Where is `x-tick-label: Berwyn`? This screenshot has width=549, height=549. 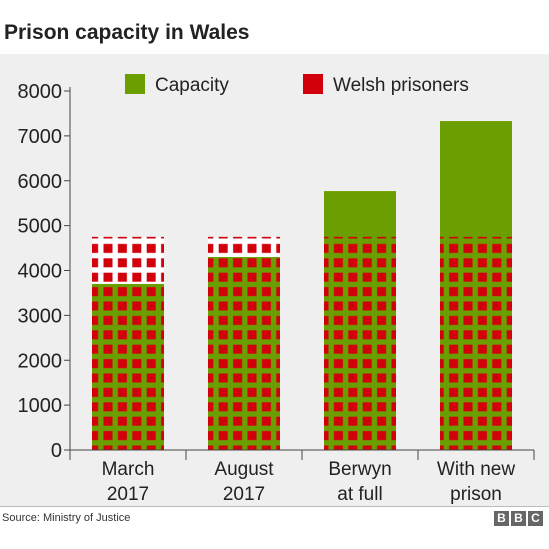
x-tick-label: Berwyn is located at coordinates (359, 469).